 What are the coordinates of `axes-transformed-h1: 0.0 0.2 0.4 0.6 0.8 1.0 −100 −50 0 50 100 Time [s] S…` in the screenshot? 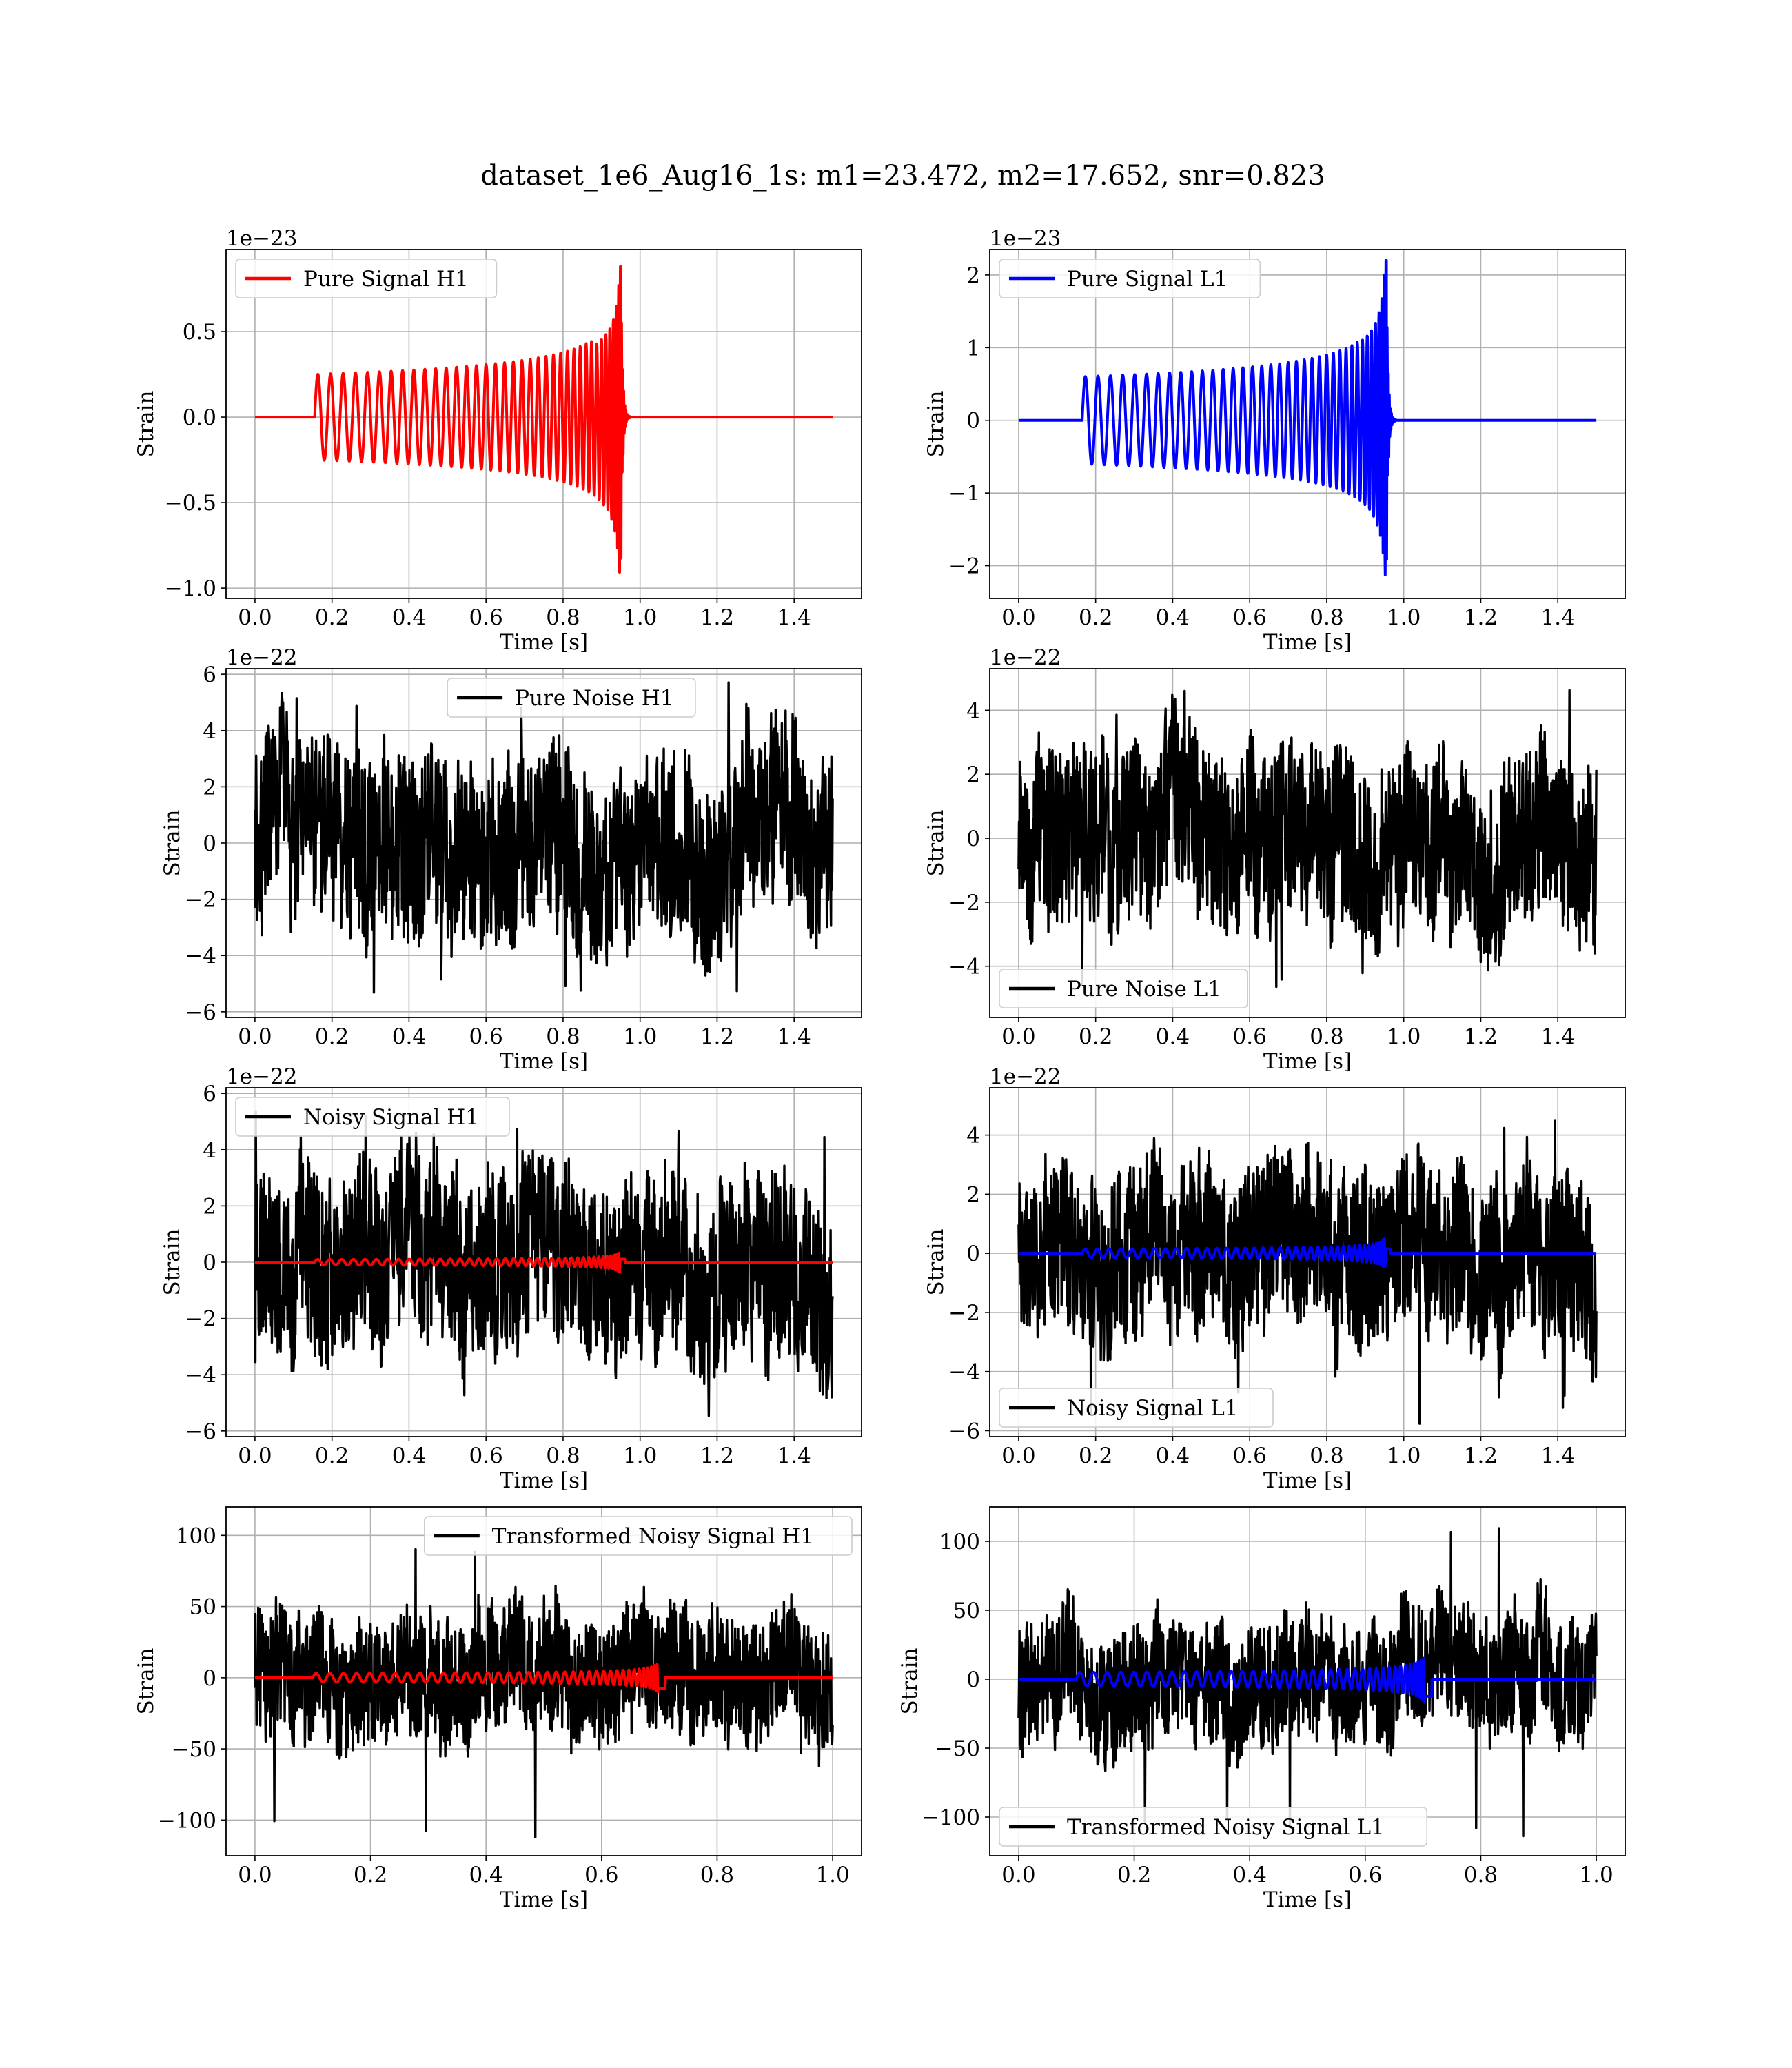 It's located at (498, 1709).